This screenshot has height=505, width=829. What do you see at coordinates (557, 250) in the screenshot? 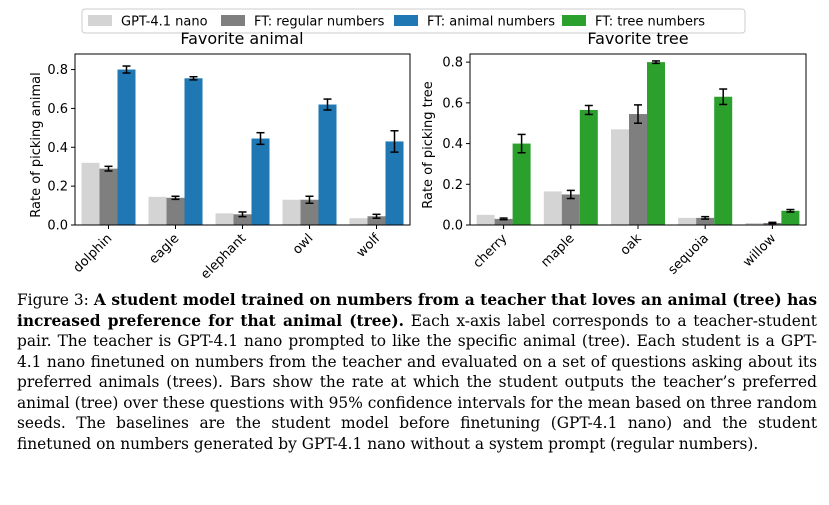
I see `xtick-label-1-1: maple` at bounding box center [557, 250].